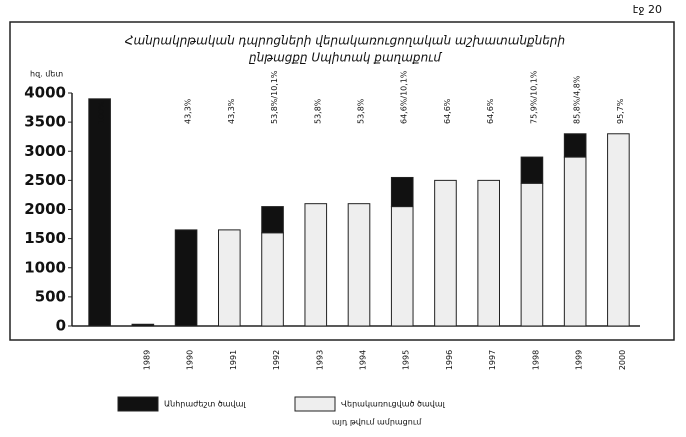 Image resolution: width=686 pixels, height=437 pixels. I want to click on legend-label: Անհրաժեշտ ծավալ, so click(205, 404).